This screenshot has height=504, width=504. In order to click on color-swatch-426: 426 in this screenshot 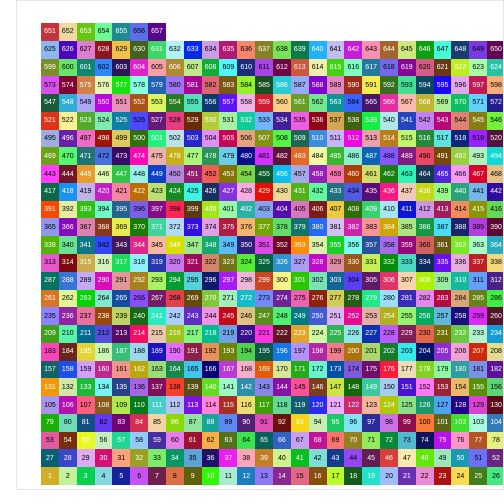, I will do `click(210, 191)`.